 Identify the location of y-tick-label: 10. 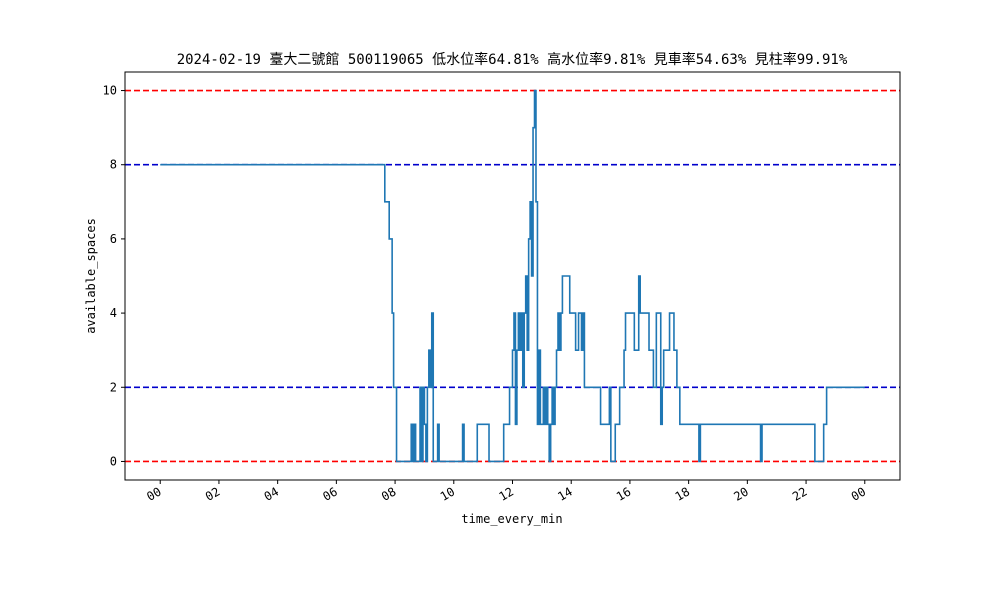
(110, 91).